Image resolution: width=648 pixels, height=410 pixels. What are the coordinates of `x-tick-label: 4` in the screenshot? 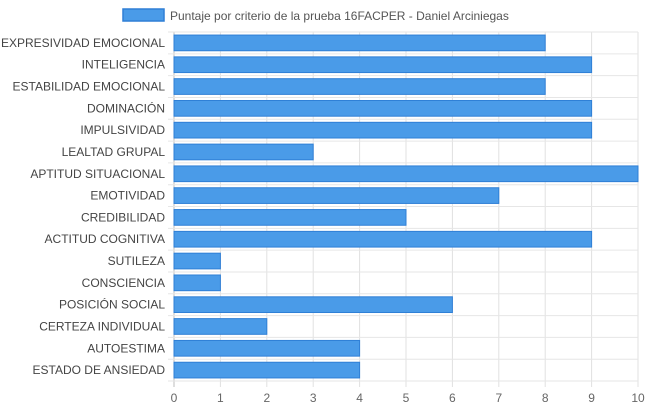 It's located at (359, 398).